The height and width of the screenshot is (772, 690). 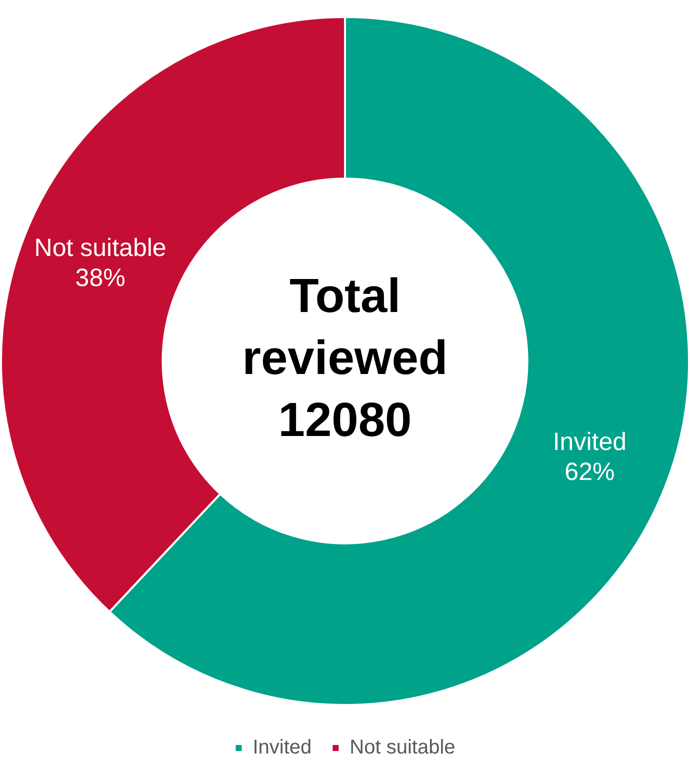 What do you see at coordinates (100, 278) in the screenshot?
I see `data-label: 38%` at bounding box center [100, 278].